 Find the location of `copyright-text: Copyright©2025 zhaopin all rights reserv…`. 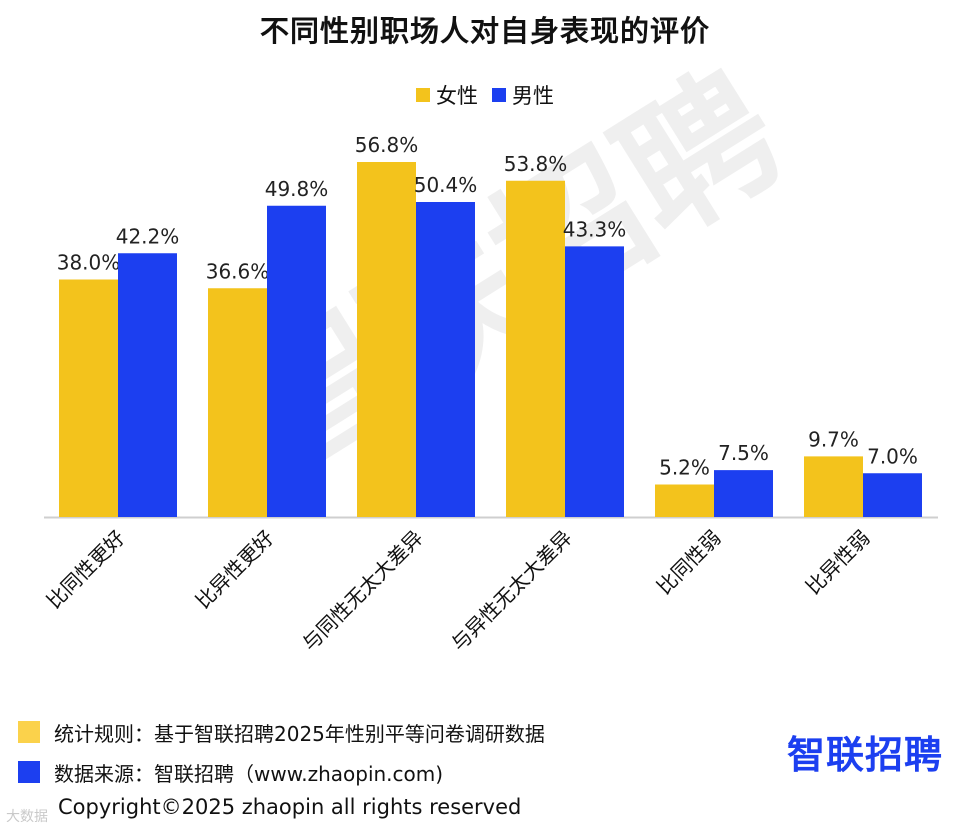

copyright-text: Copyright©2025 zhaopin all rights reserv… is located at coordinates (290, 807).